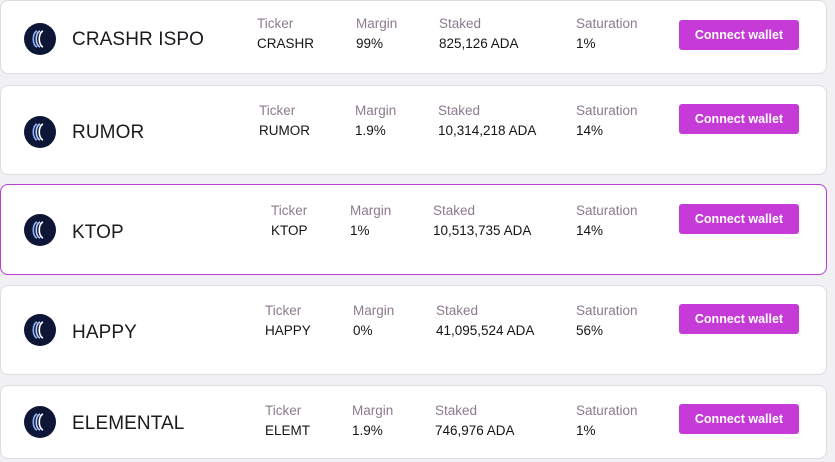 The height and width of the screenshot is (462, 835). What do you see at coordinates (108, 132) in the screenshot?
I see `pool-name: RUMOR` at bounding box center [108, 132].